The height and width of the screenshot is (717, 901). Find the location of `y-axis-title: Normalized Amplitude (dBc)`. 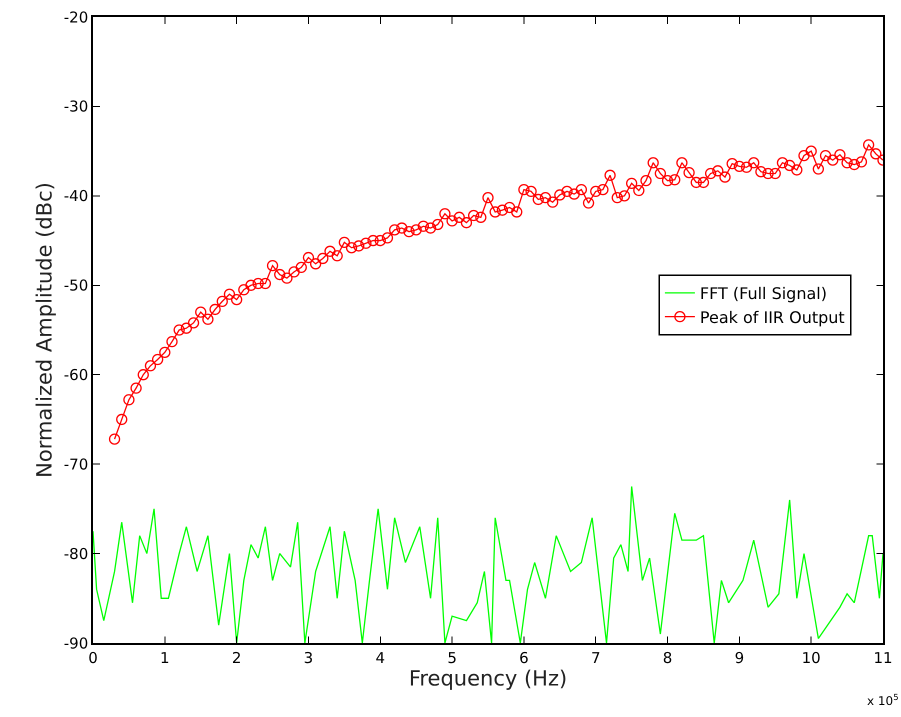

y-axis-title: Normalized Amplitude (dBc) is located at coordinates (44, 330).